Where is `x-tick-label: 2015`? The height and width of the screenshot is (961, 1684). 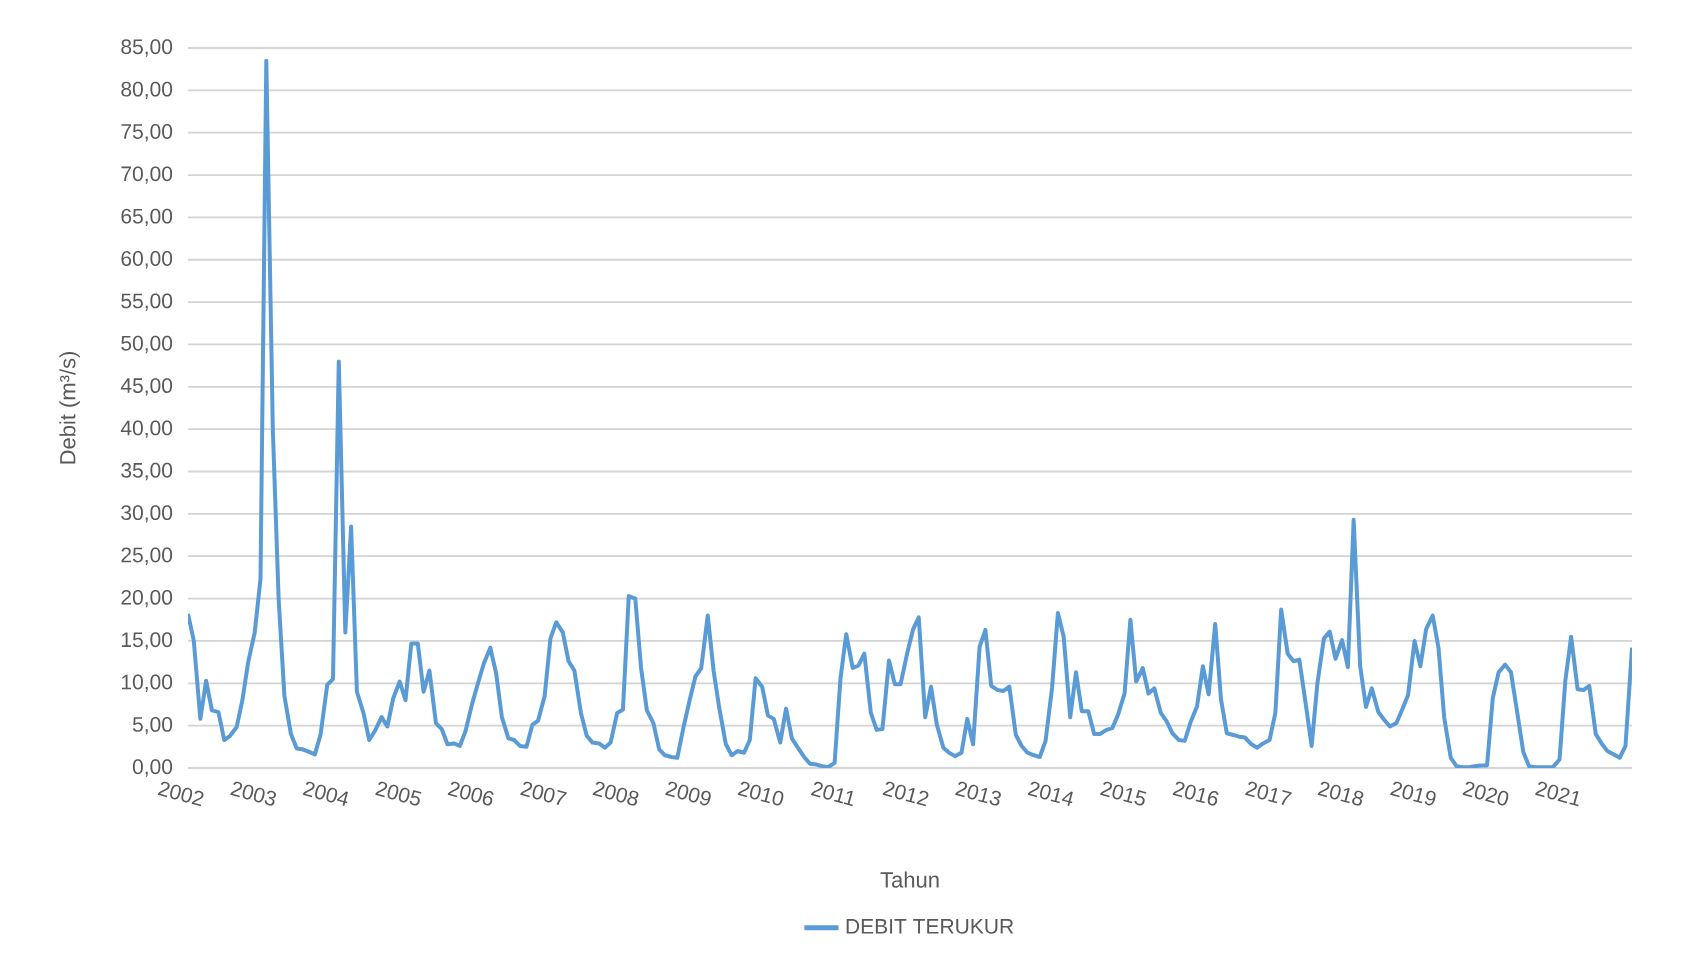
x-tick-label: 2015 is located at coordinates (1123, 793).